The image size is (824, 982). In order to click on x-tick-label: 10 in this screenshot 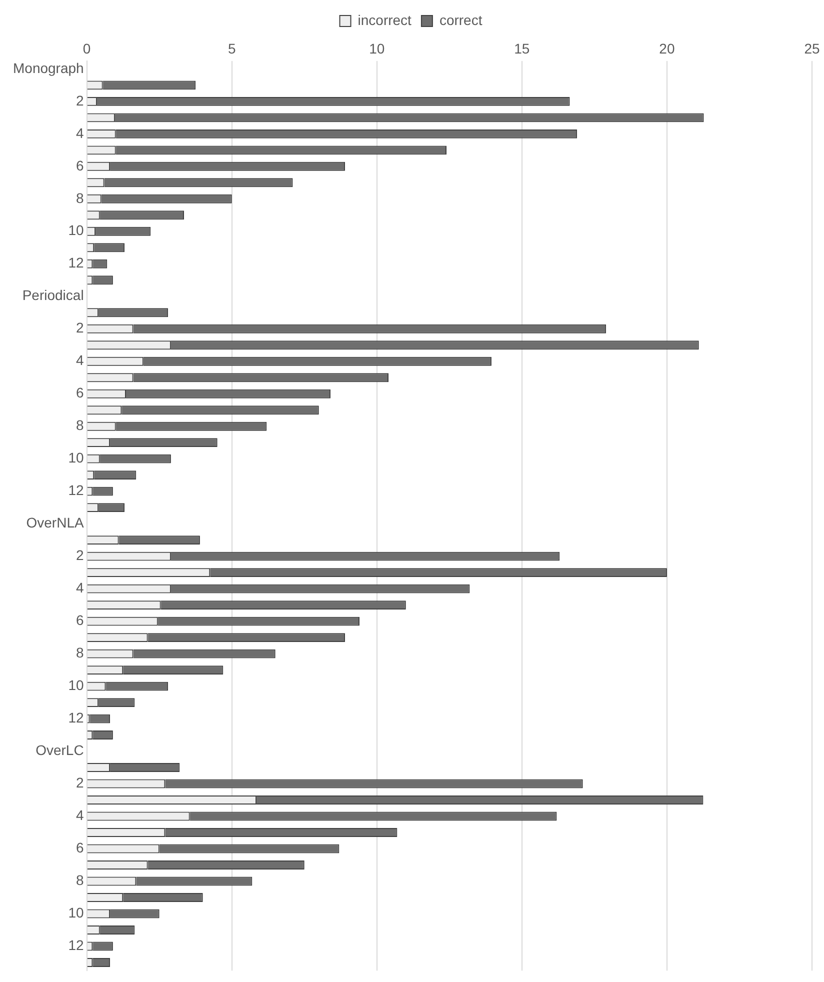, I will do `click(377, 48)`.